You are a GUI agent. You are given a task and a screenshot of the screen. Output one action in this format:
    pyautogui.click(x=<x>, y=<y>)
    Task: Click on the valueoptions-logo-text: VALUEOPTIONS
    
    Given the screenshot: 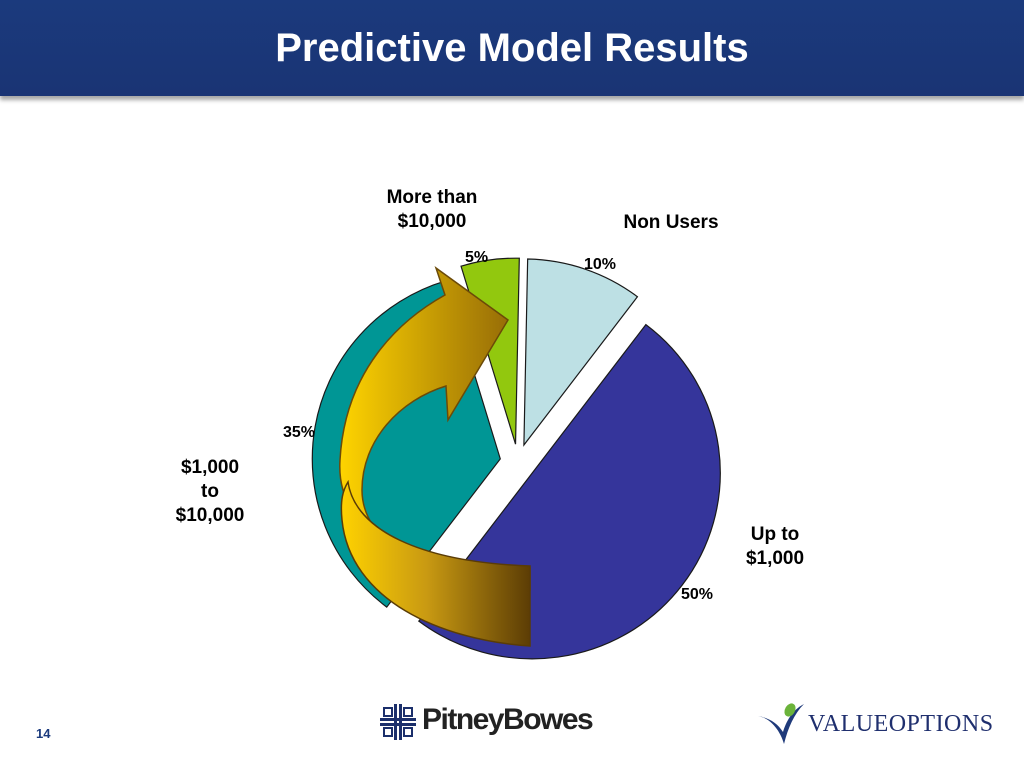 What is the action you would take?
    pyautogui.click(x=901, y=724)
    